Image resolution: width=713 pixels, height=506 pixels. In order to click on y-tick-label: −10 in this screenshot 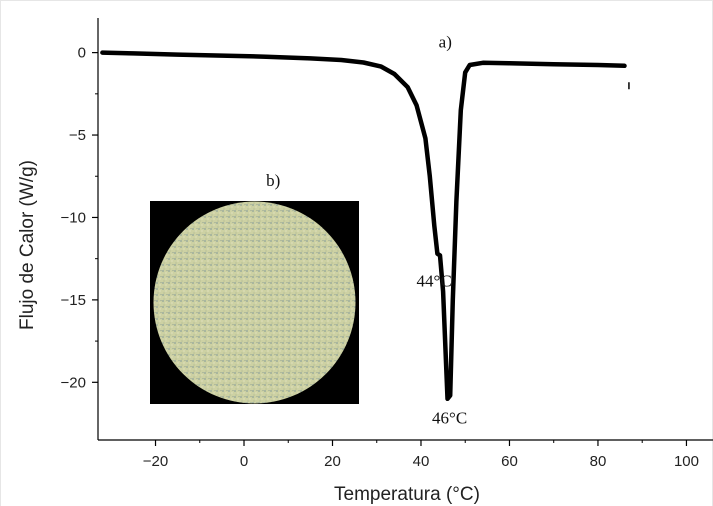, I will do `click(73, 217)`.